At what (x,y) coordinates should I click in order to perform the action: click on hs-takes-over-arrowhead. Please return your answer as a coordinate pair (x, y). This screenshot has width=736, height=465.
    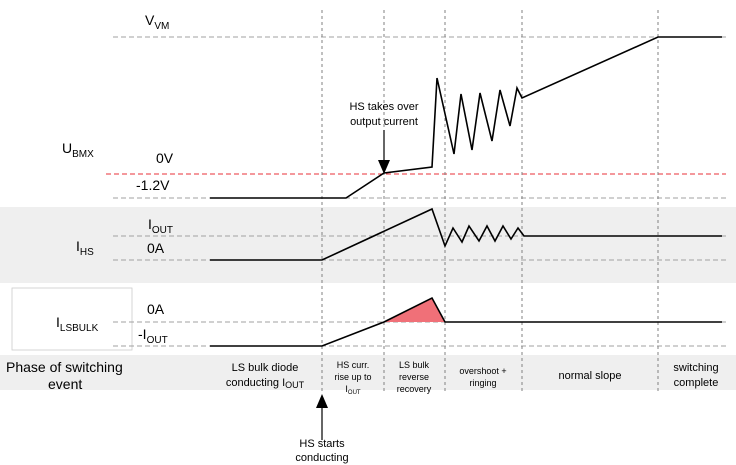
    Looking at the image, I should click on (384, 167).